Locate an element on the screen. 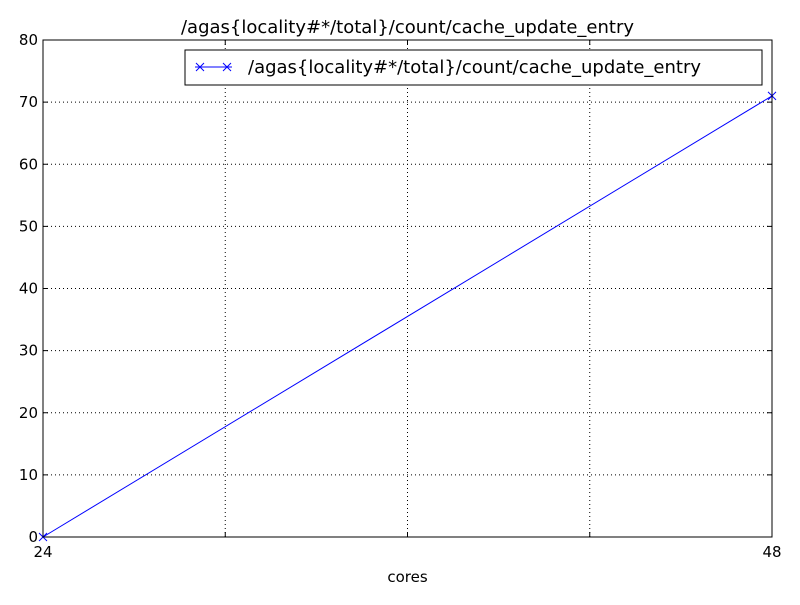  y-tick-label: 70 is located at coordinates (28, 102).